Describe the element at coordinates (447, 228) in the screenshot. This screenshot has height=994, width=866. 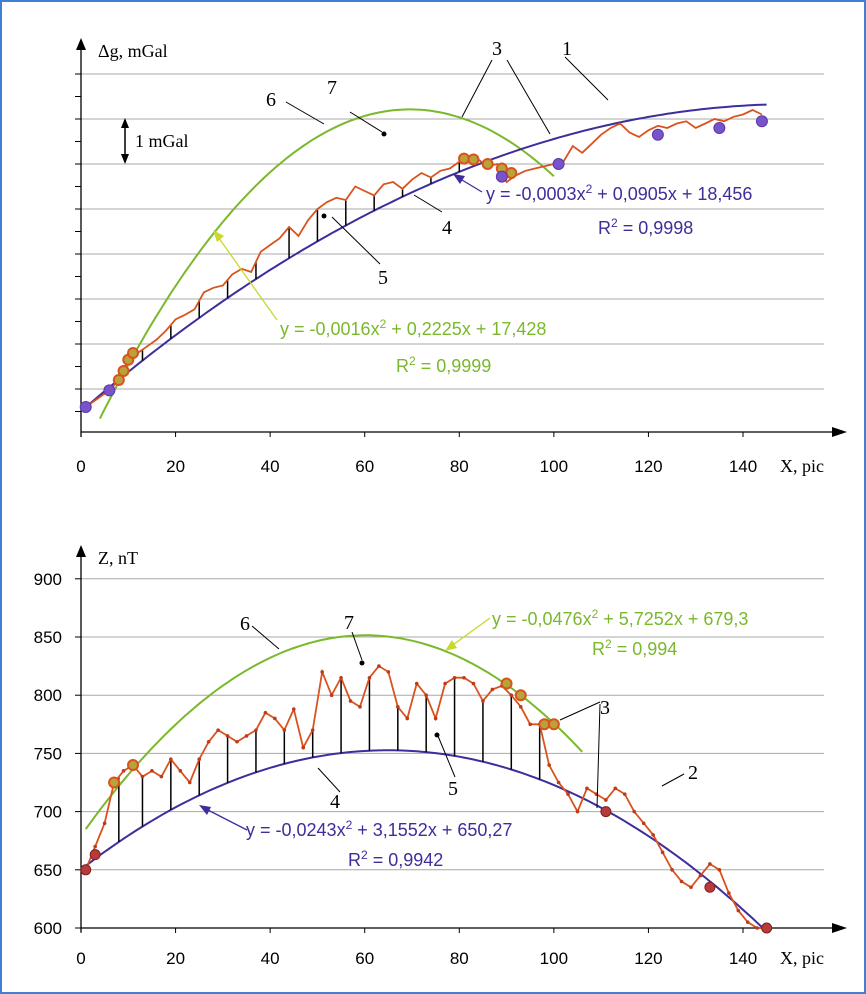
I see `curve-label-4: 4` at that location.